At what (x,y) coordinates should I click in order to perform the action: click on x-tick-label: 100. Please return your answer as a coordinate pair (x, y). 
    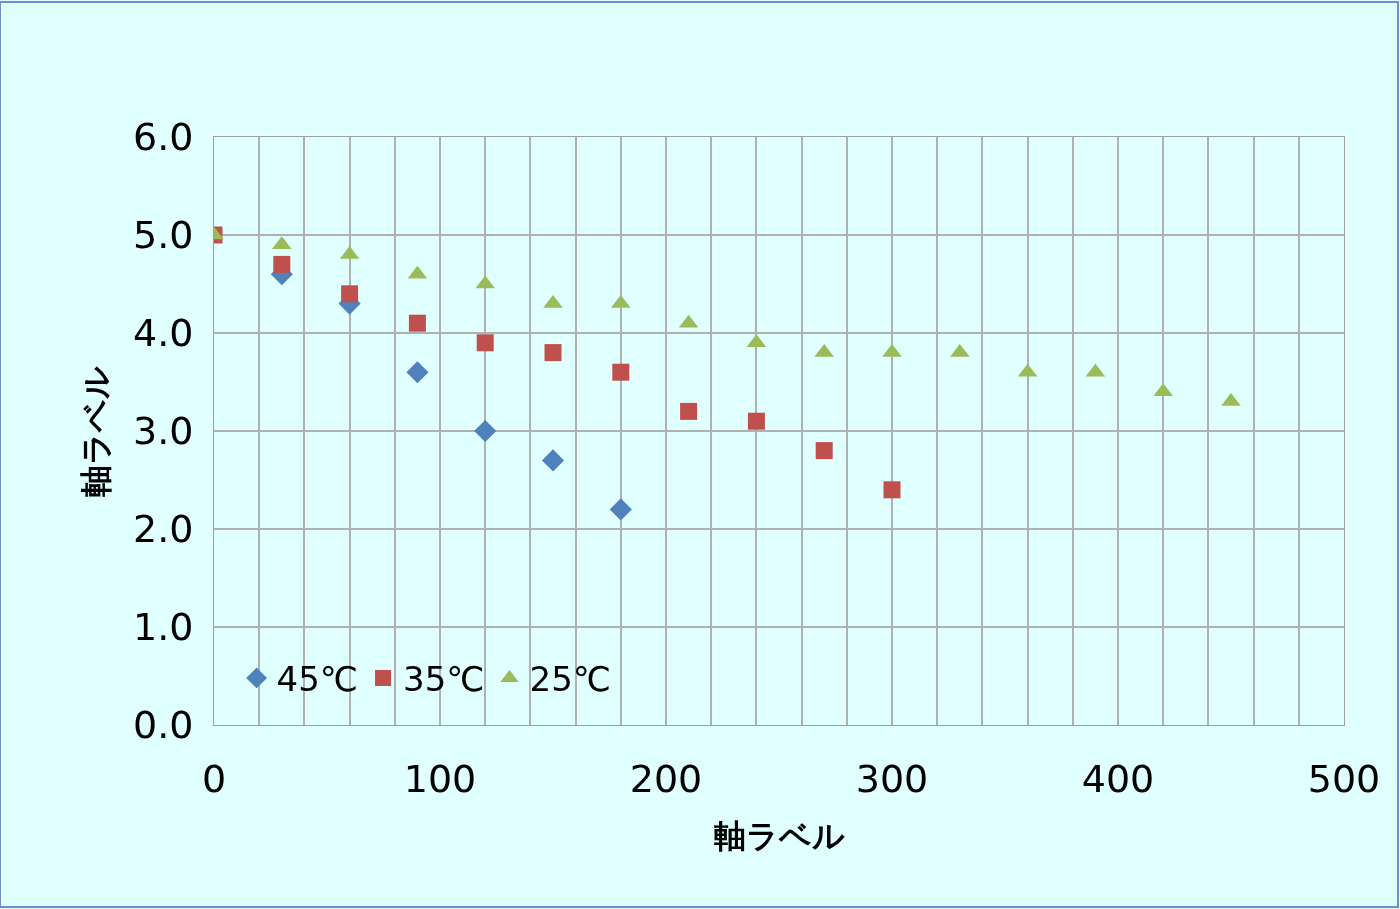
    Looking at the image, I should click on (440, 778).